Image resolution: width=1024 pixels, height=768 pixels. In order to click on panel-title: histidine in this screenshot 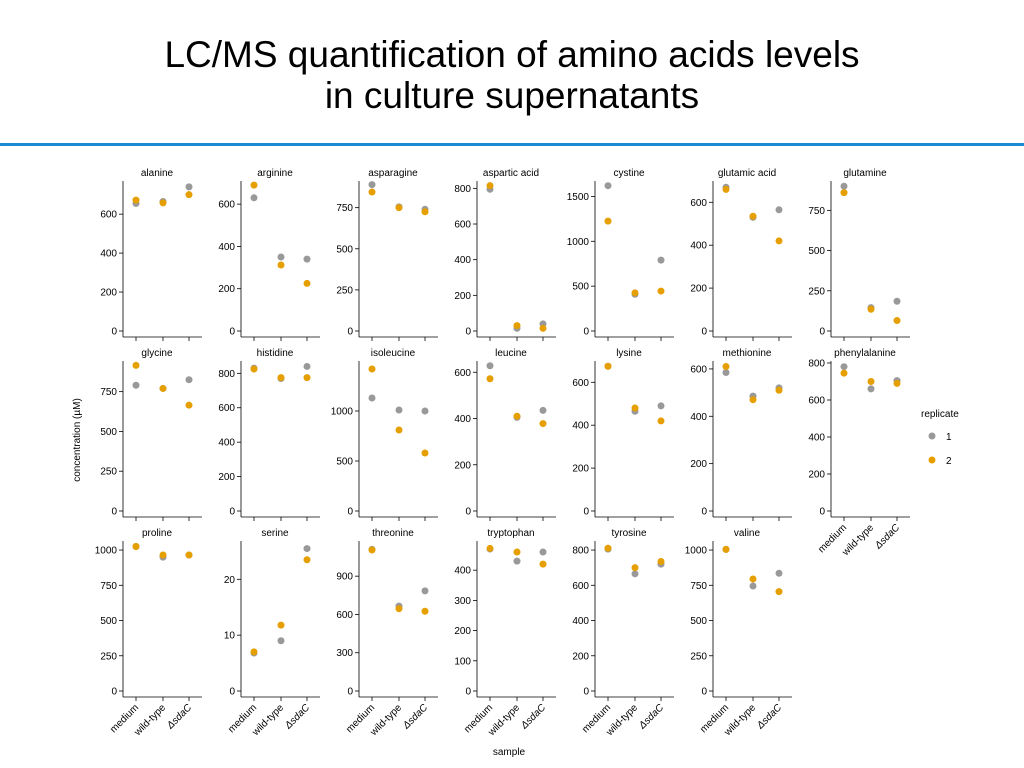, I will do `click(275, 353)`.